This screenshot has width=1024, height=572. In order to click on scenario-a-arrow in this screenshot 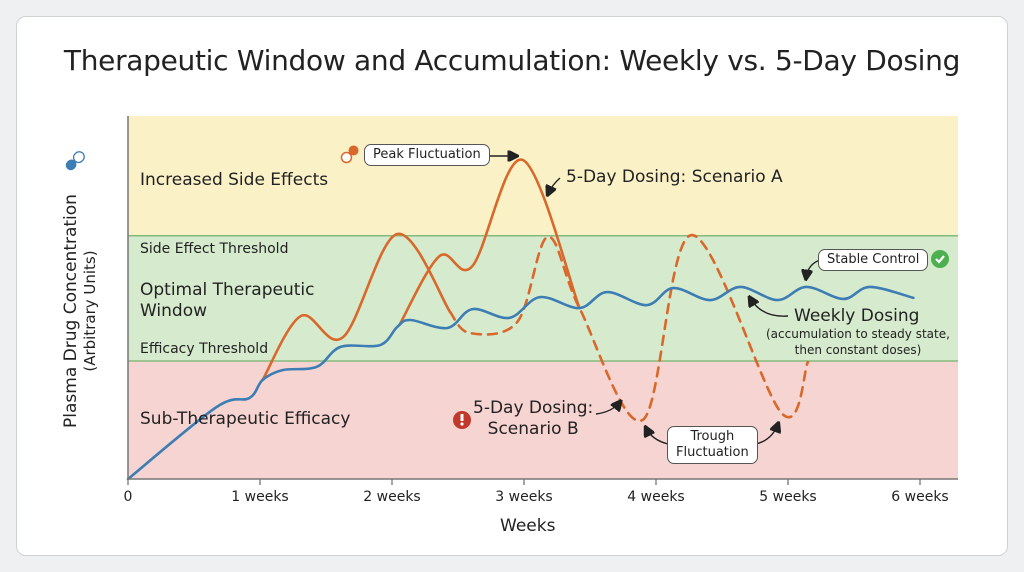, I will do `click(554, 185)`.